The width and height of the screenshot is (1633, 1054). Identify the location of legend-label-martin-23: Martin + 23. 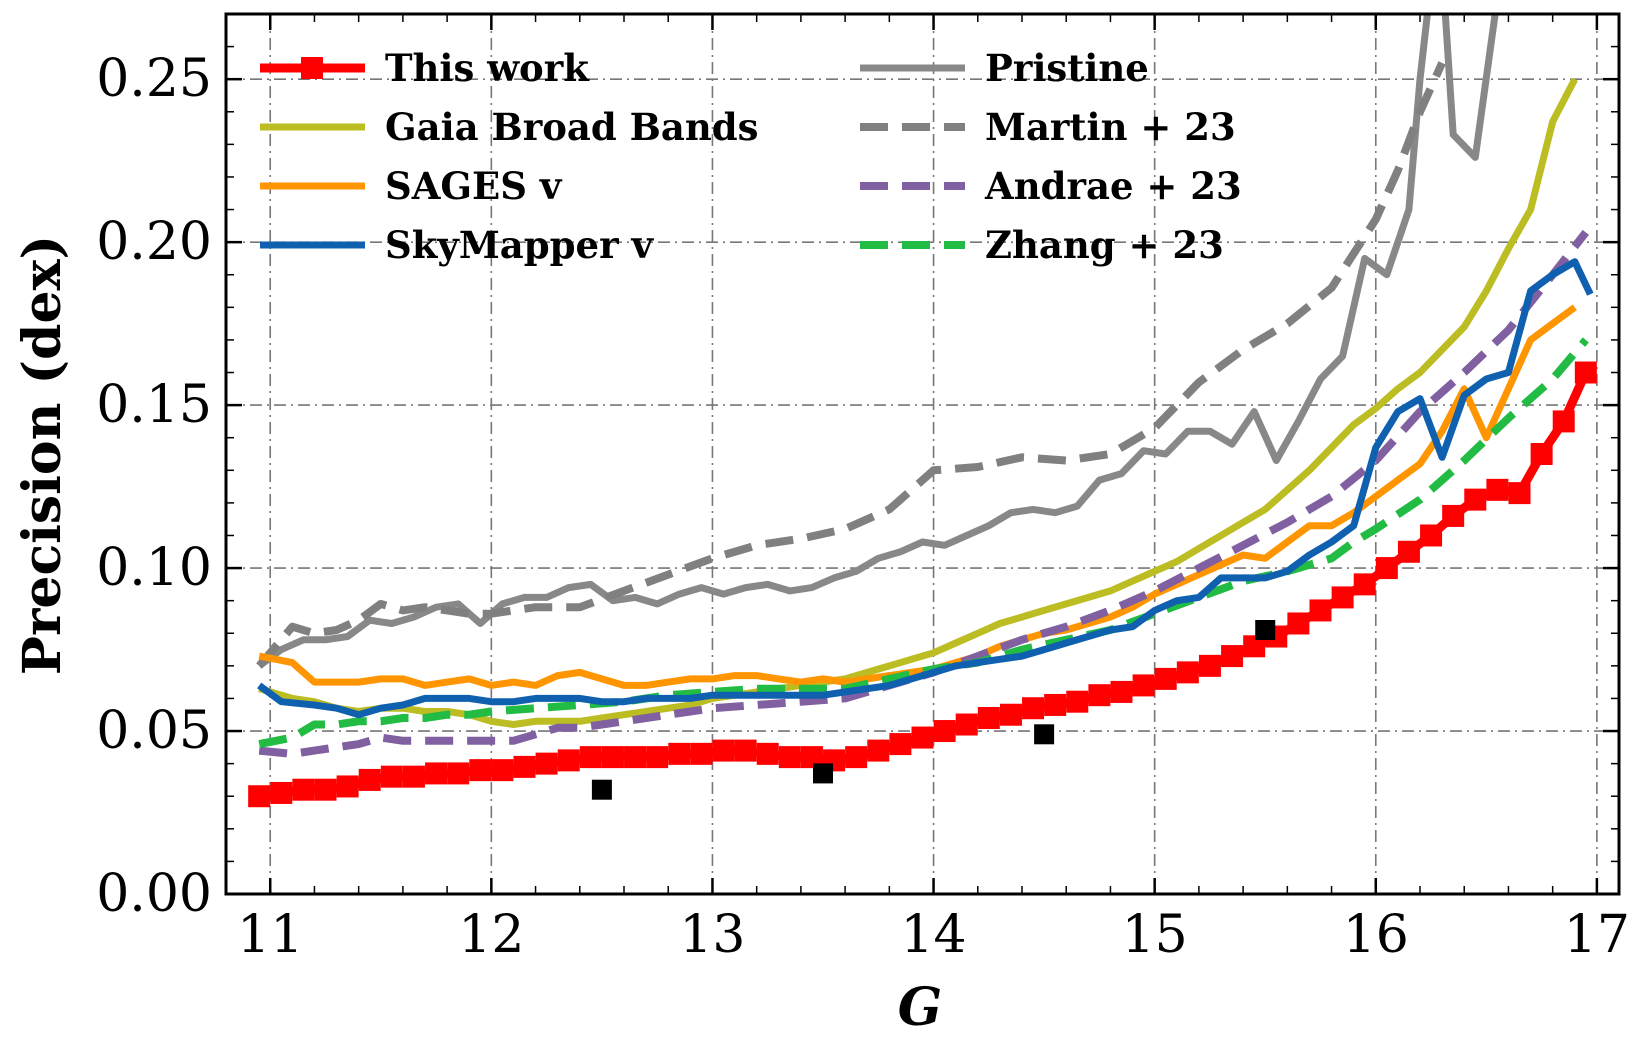
(1110, 127).